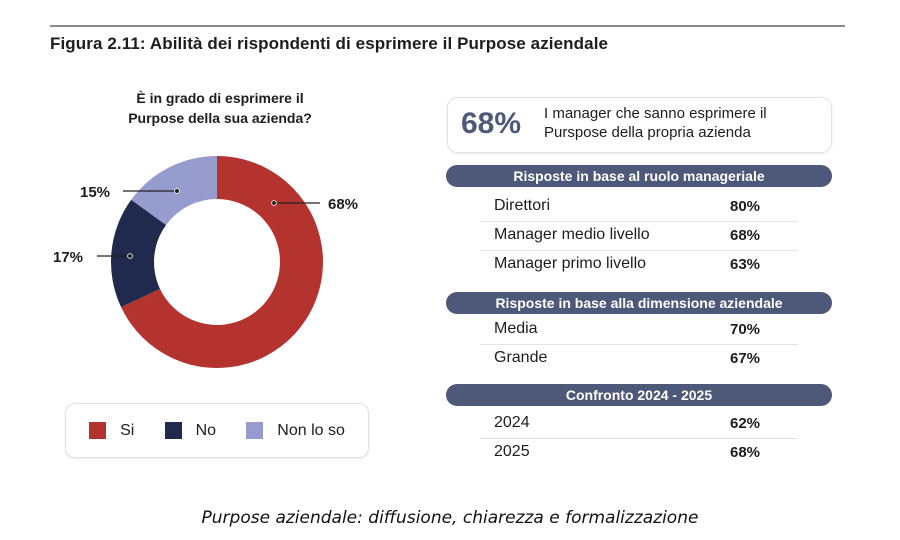 The width and height of the screenshot is (900, 540). What do you see at coordinates (570, 263) in the screenshot?
I see `row-label: Manager primo livello` at bounding box center [570, 263].